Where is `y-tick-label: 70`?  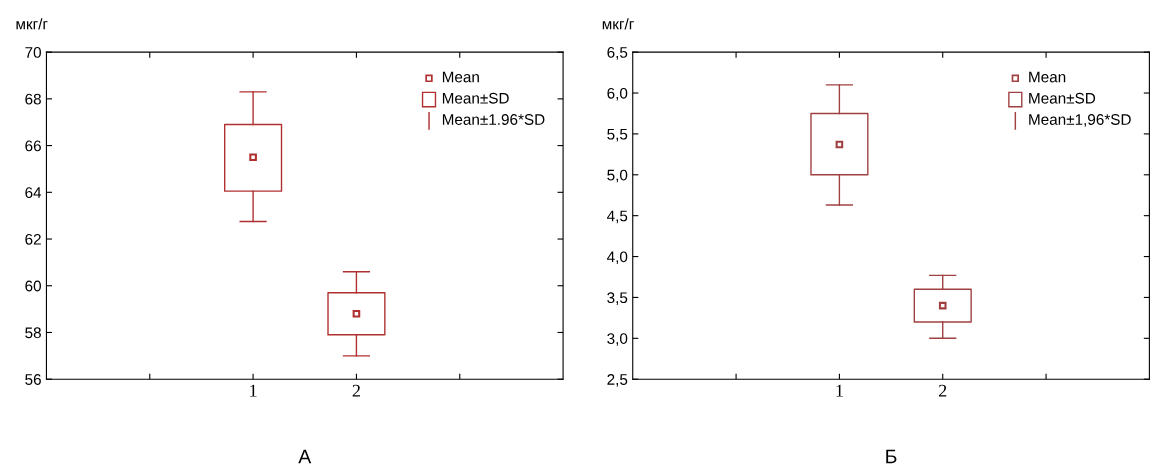
y-tick-label: 70 is located at coordinates (33, 52).